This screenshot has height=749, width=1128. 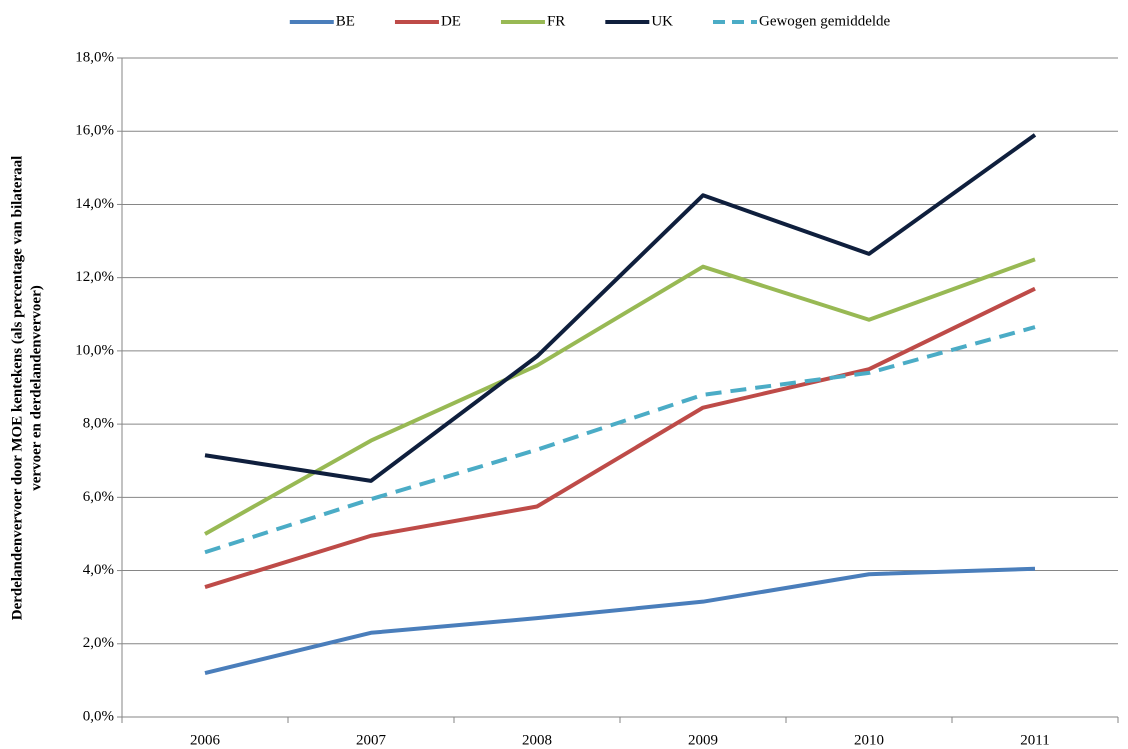 What do you see at coordinates (451, 21) in the screenshot?
I see `legend-label: DE` at bounding box center [451, 21].